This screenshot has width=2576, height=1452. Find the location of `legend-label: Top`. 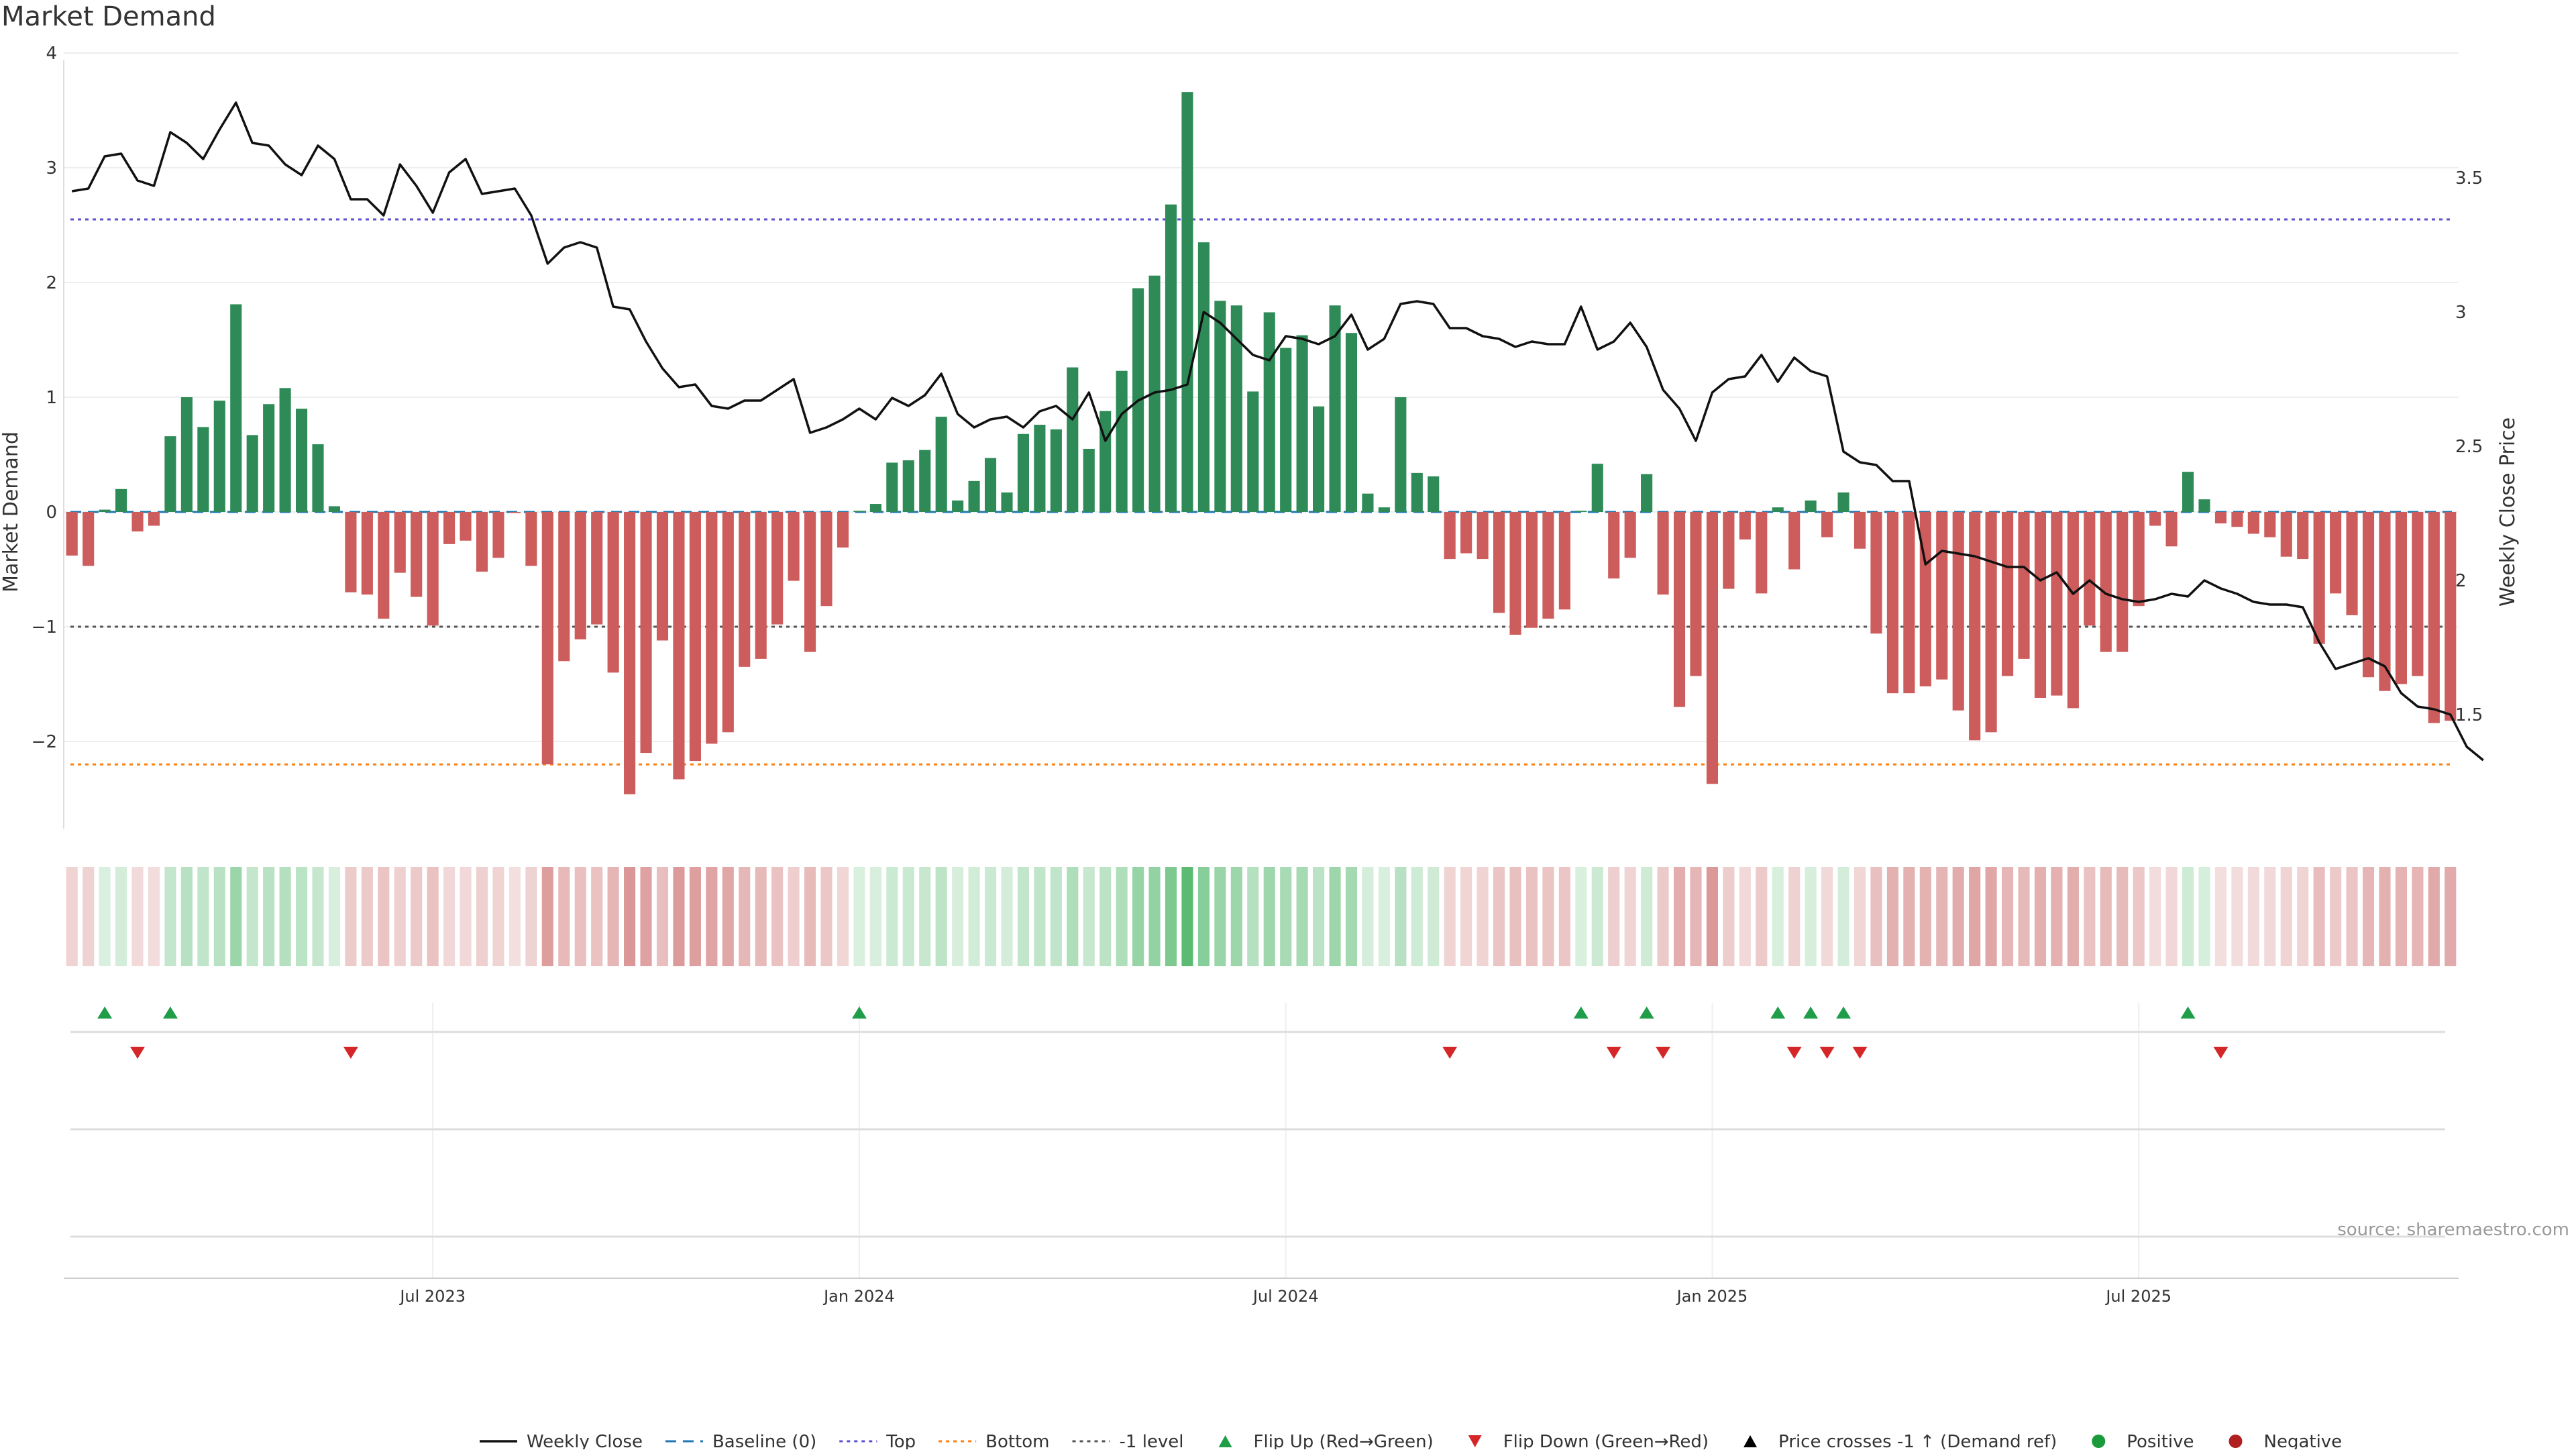

legend-label: Top is located at coordinates (900, 1440).